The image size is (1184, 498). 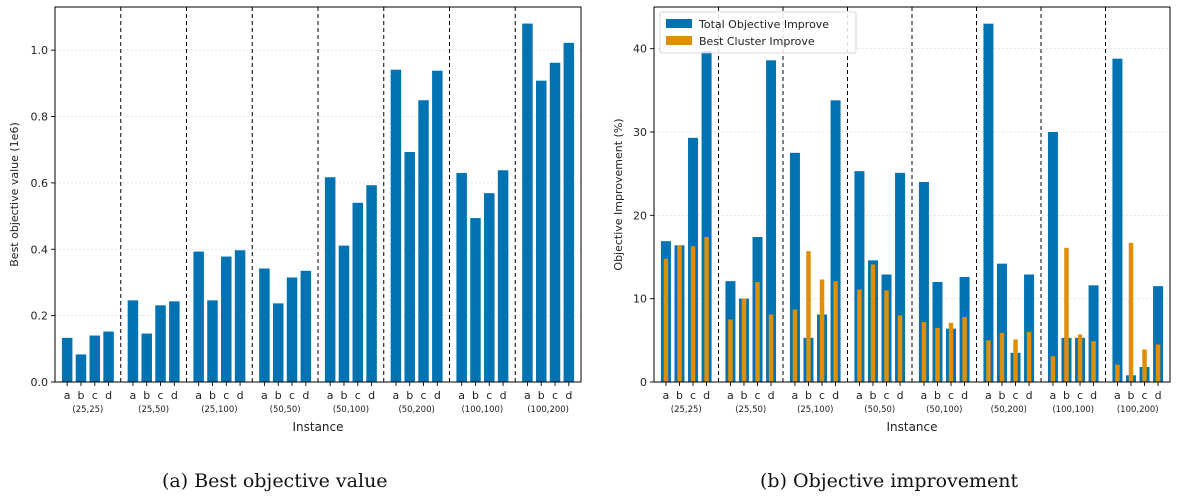 I want to click on y-axis-label: Objective Improvement (%), so click(x=618, y=194).